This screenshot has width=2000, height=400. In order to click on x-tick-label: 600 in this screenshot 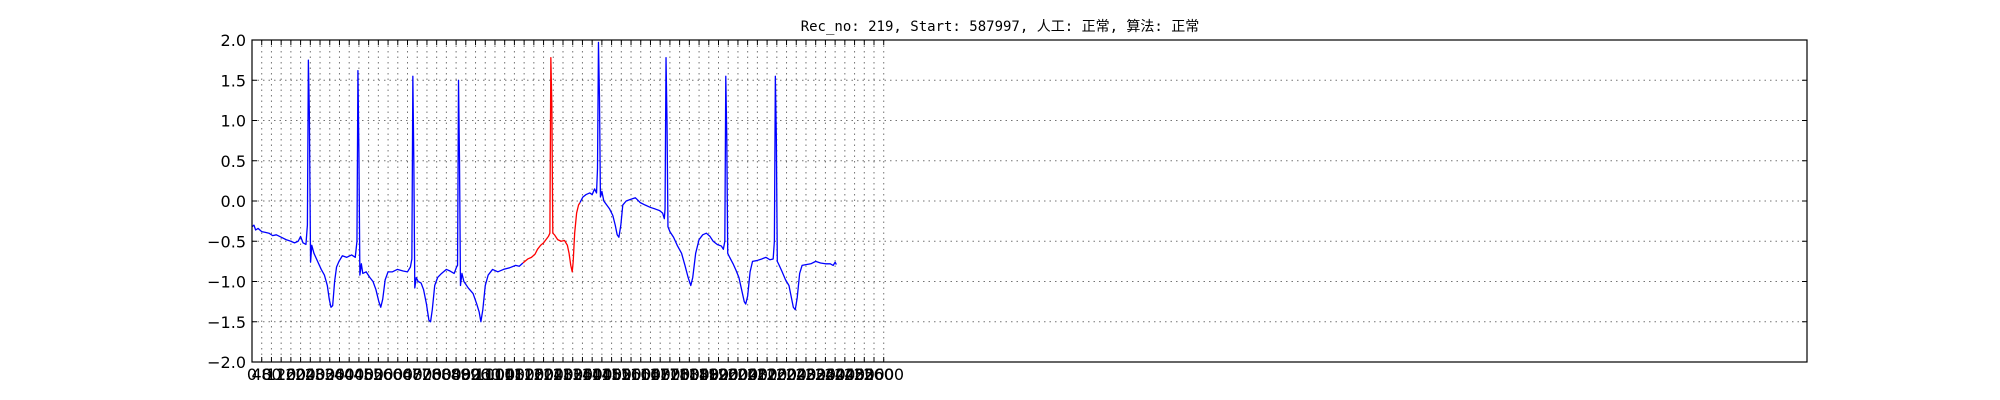, I will do `click(398, 374)`.